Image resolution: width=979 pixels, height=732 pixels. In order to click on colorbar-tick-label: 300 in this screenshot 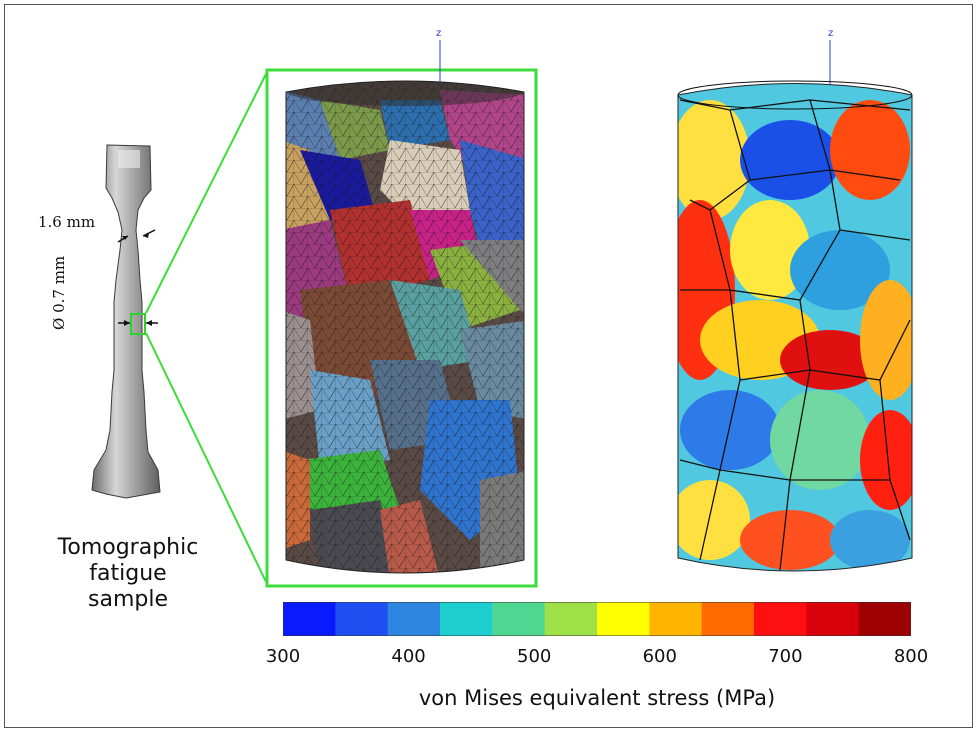, I will do `click(283, 656)`.